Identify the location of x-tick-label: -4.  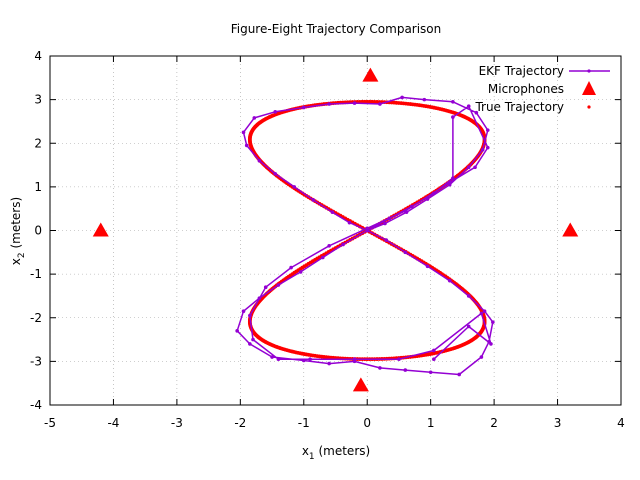
(113, 423).